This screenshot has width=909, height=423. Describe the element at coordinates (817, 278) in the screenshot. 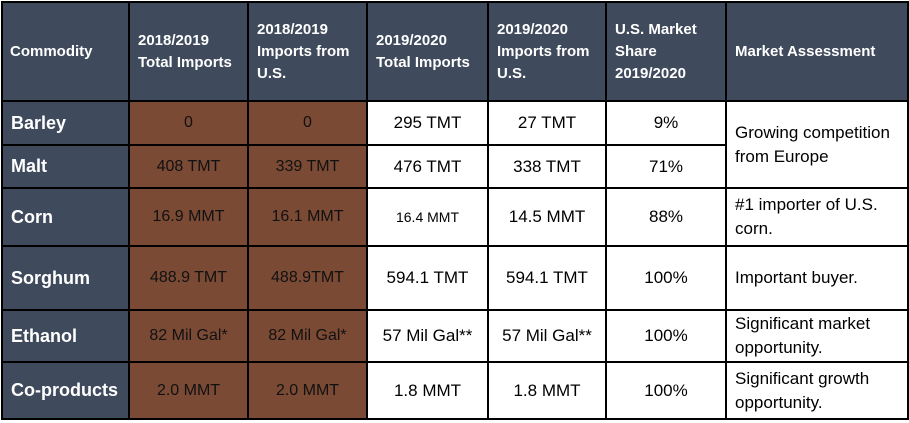

I see `market-assessment-cell: Important buyer.` at that location.